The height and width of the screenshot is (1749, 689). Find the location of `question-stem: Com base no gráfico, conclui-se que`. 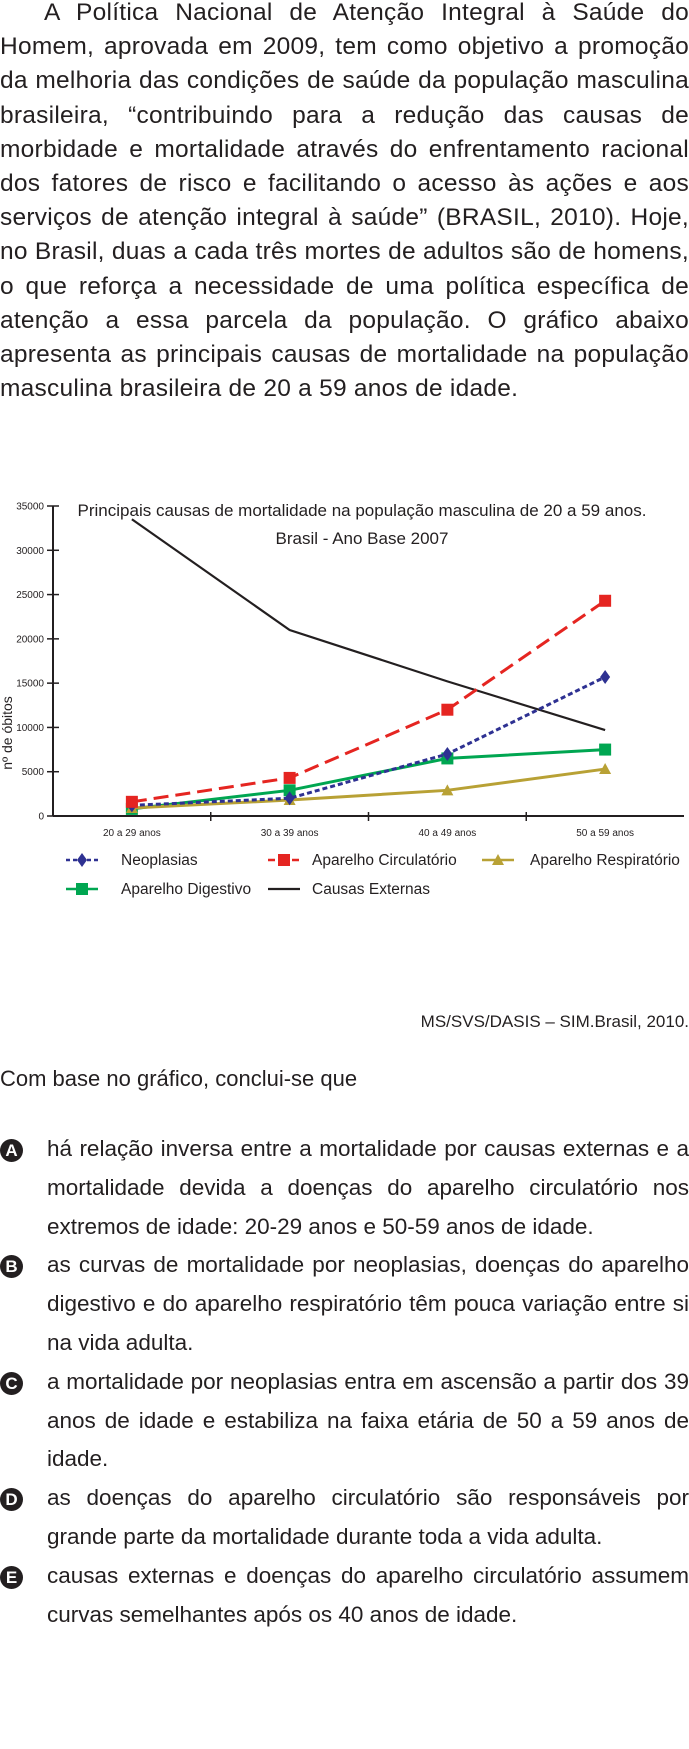

question-stem: Com base no gráfico, conclui-se que is located at coordinates (179, 1078).